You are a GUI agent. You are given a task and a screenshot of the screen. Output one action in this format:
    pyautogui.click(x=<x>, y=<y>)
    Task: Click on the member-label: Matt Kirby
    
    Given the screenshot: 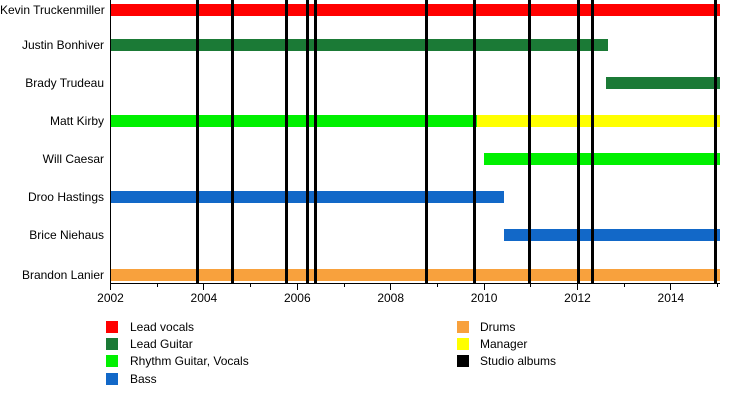 What is the action you would take?
    pyautogui.click(x=76, y=121)
    